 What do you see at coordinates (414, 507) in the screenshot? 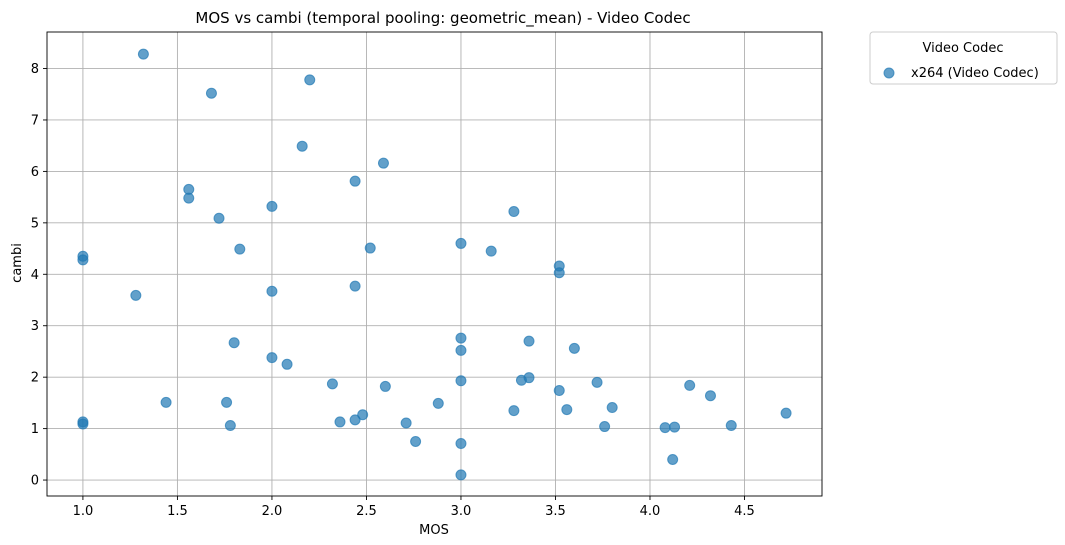
I see `x-axis-ticks: 1.0 1.5 2.0 2.5 3.0 3.5 4.0 4.5` at bounding box center [414, 507].